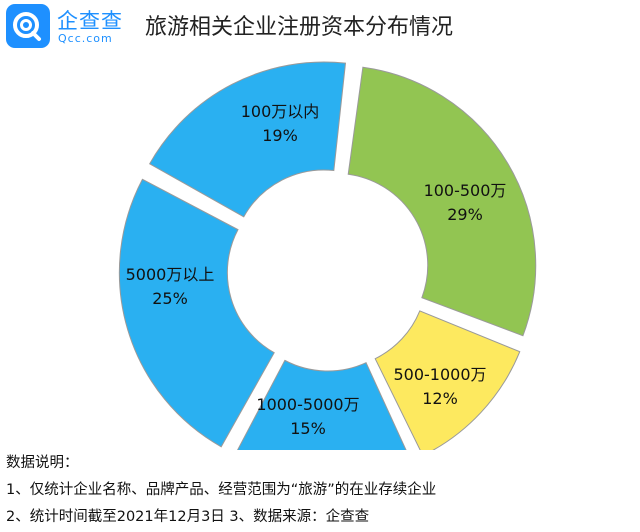  Describe the element at coordinates (307, 404) in the screenshot. I see `slice-label: 1000-5000万` at that location.